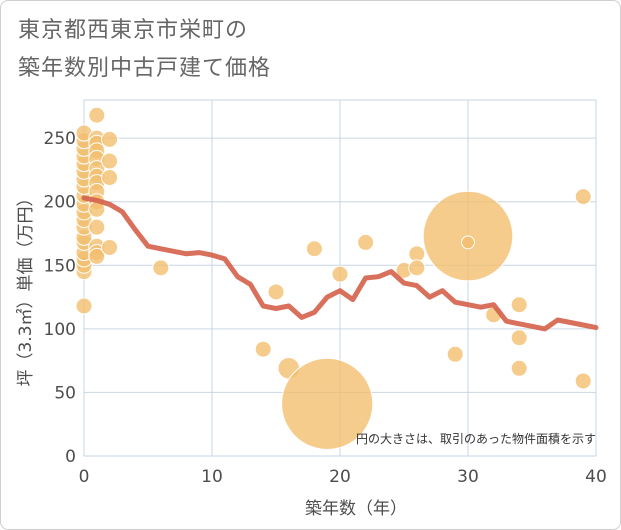 The image size is (621, 530). I want to click on y-tick-label: 150, so click(60, 266).